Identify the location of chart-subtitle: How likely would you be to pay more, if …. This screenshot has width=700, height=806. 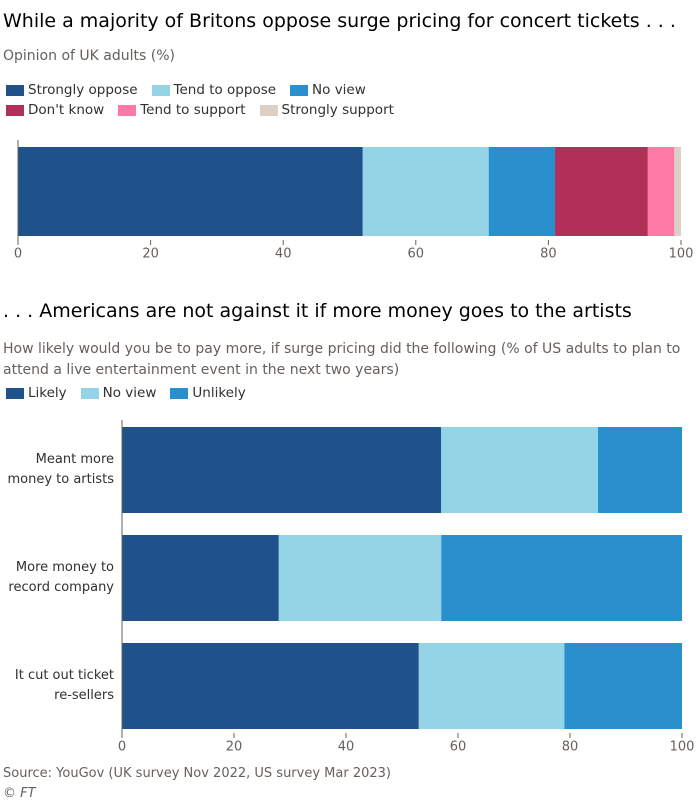
(342, 359).